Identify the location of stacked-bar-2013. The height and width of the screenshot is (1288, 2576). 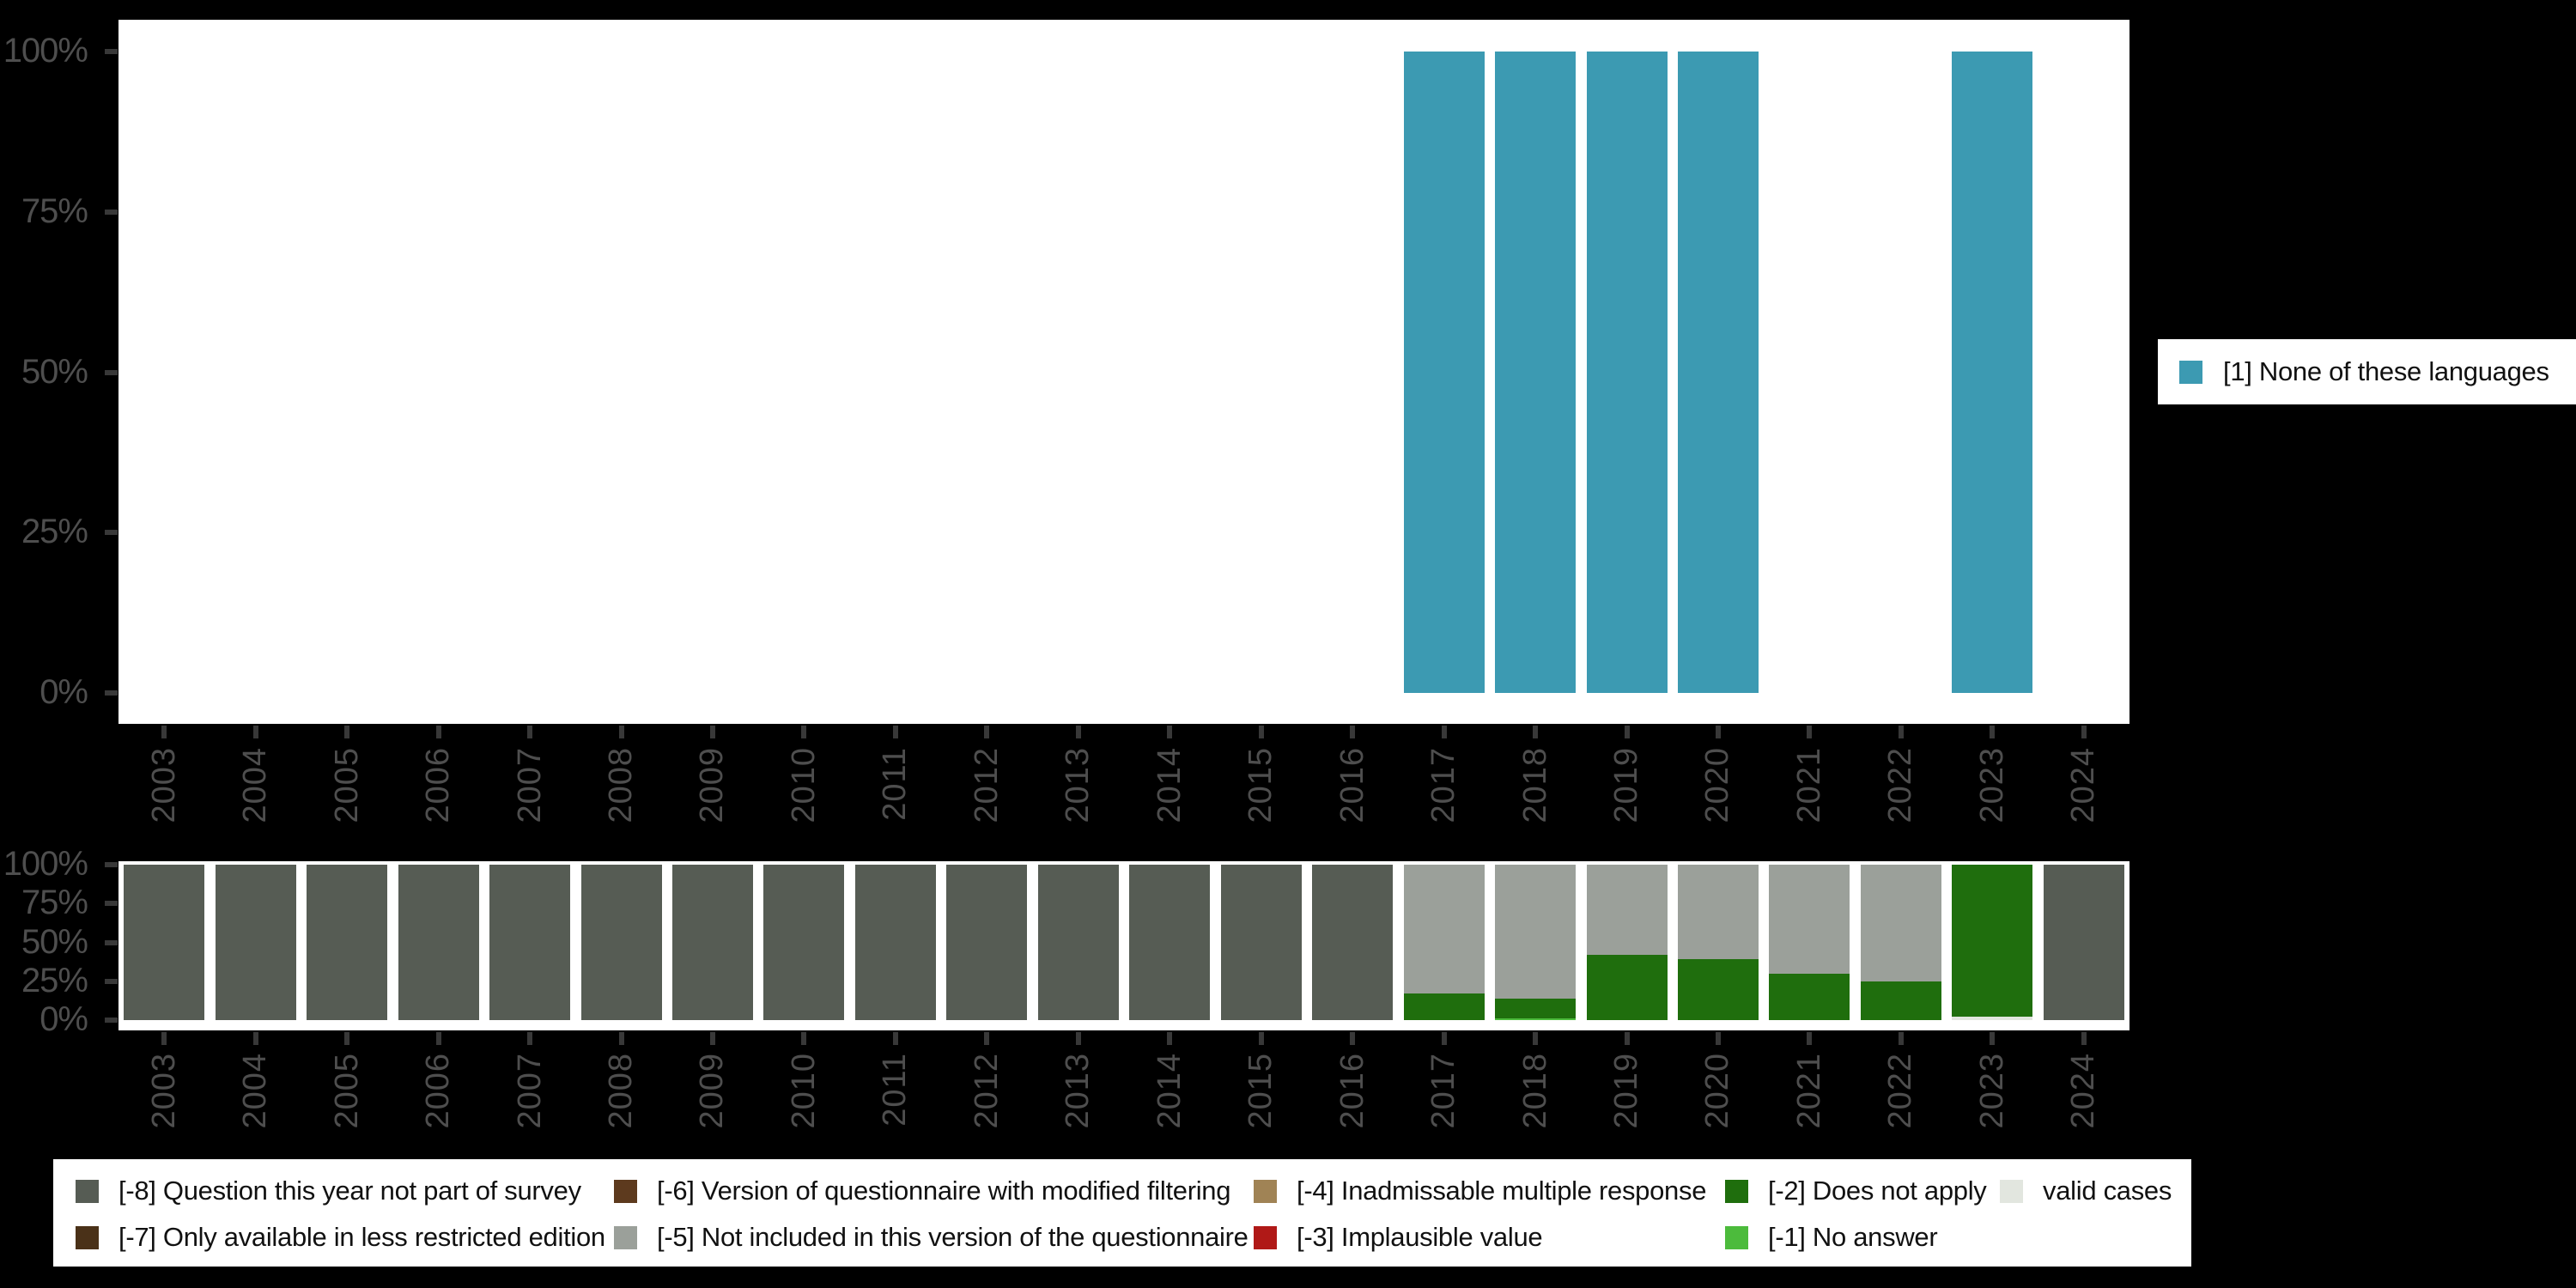
(1078, 943).